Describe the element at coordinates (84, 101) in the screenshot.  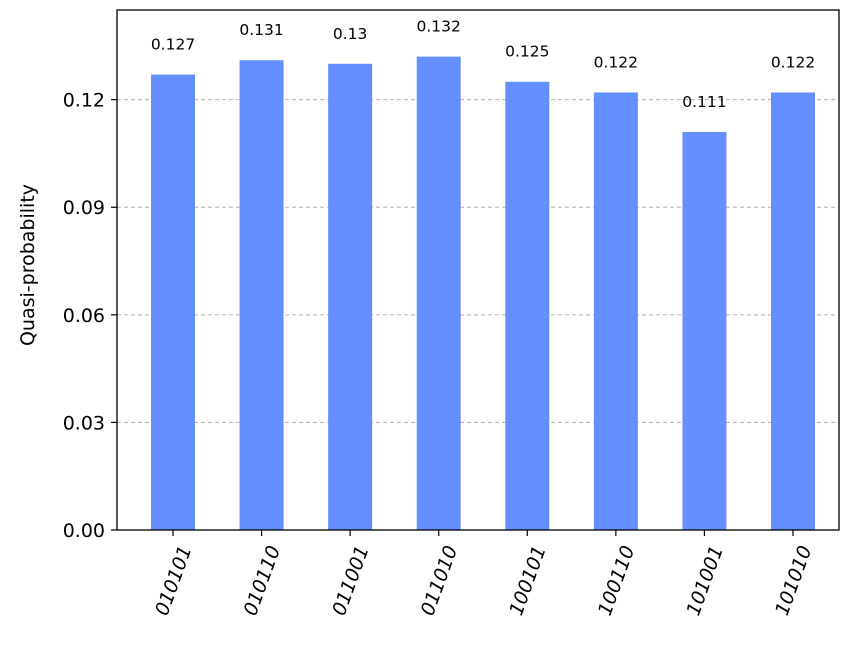
I see `y-tick-label: 0.12` at that location.